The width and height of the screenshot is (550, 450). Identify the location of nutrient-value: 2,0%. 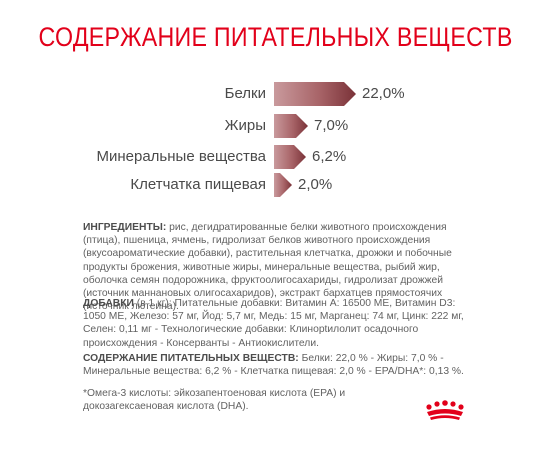
(315, 184).